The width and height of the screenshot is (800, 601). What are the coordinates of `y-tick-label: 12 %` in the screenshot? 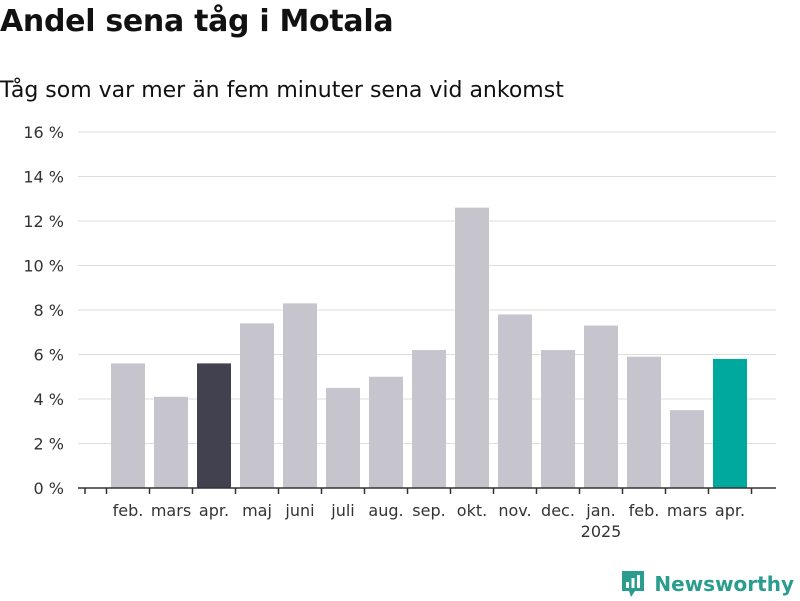 It's located at (43, 221).